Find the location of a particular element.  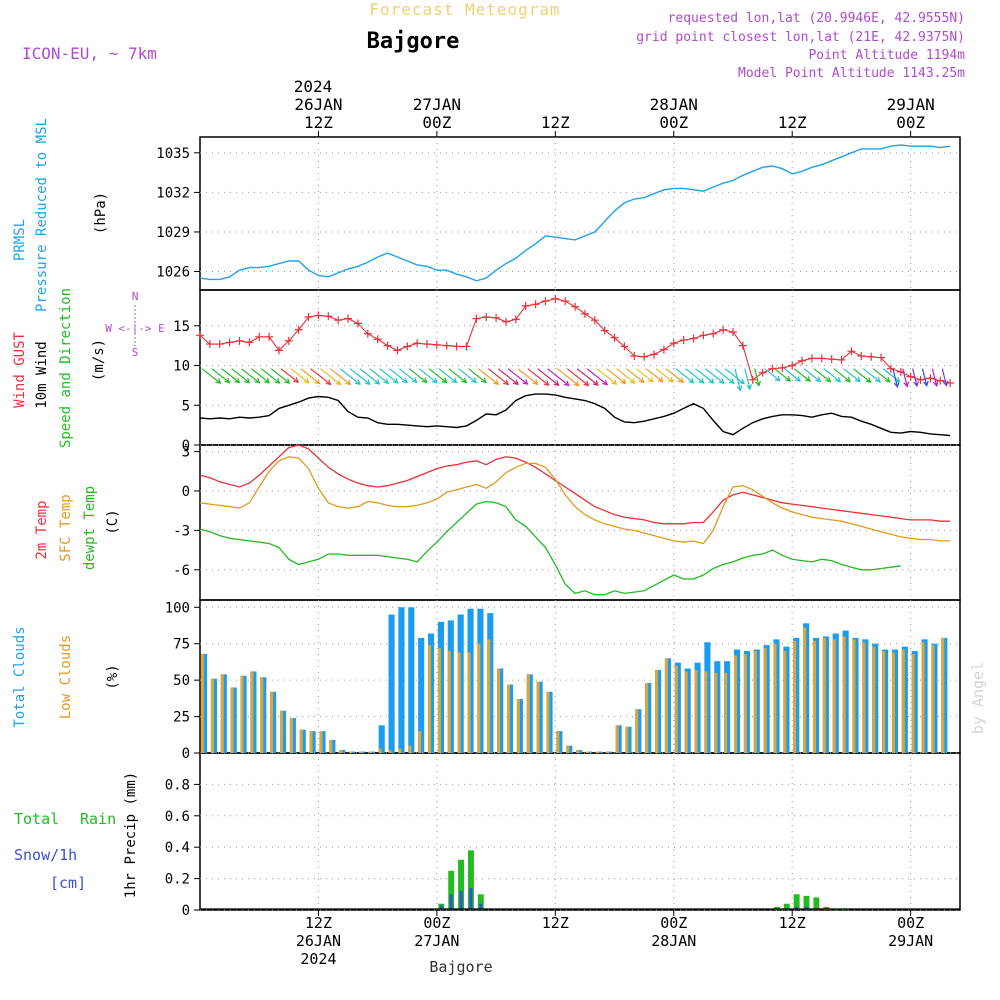

compass-north: N is located at coordinates (135, 296).